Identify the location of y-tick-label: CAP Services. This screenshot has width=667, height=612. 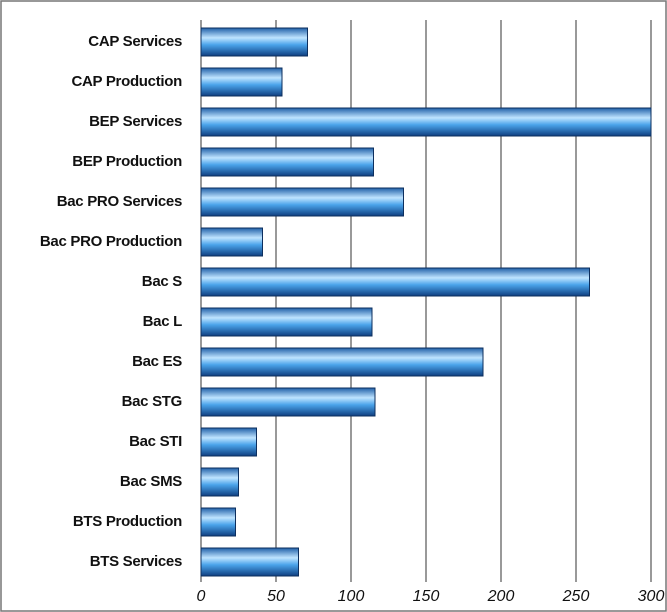
(135, 41).